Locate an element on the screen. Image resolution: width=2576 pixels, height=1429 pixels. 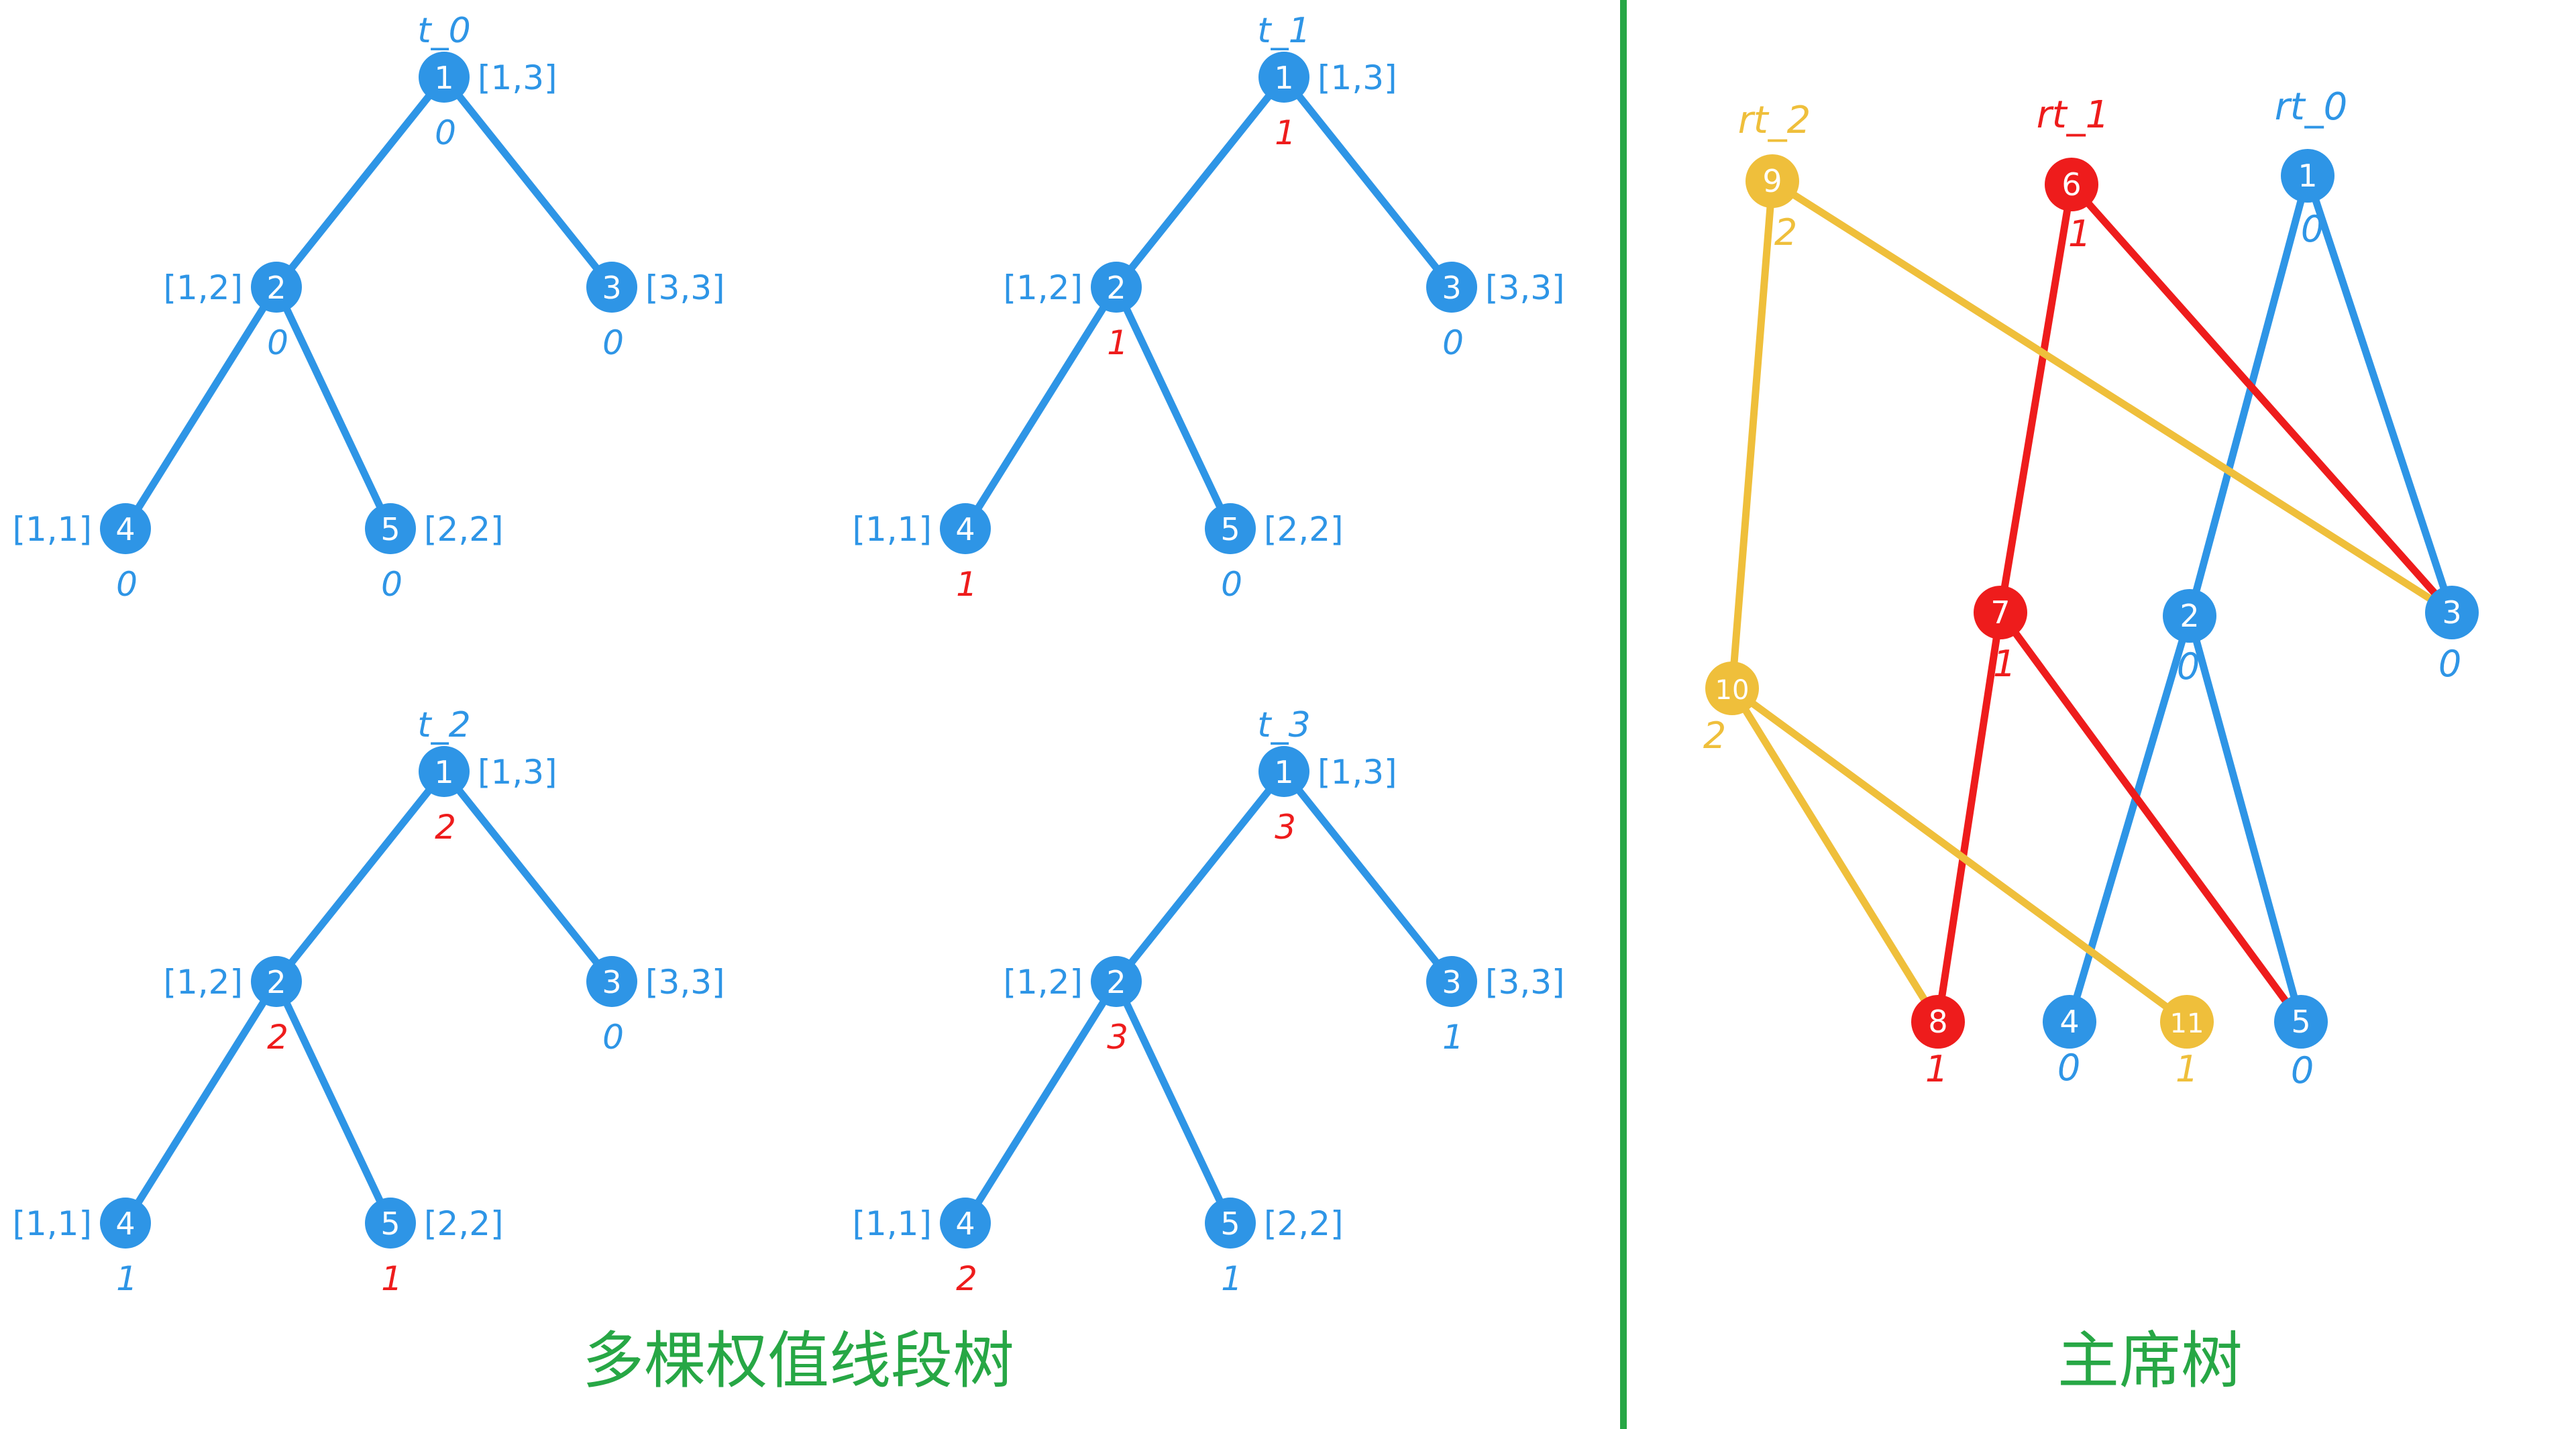
root-label: rt_0 is located at coordinates (2311, 107).